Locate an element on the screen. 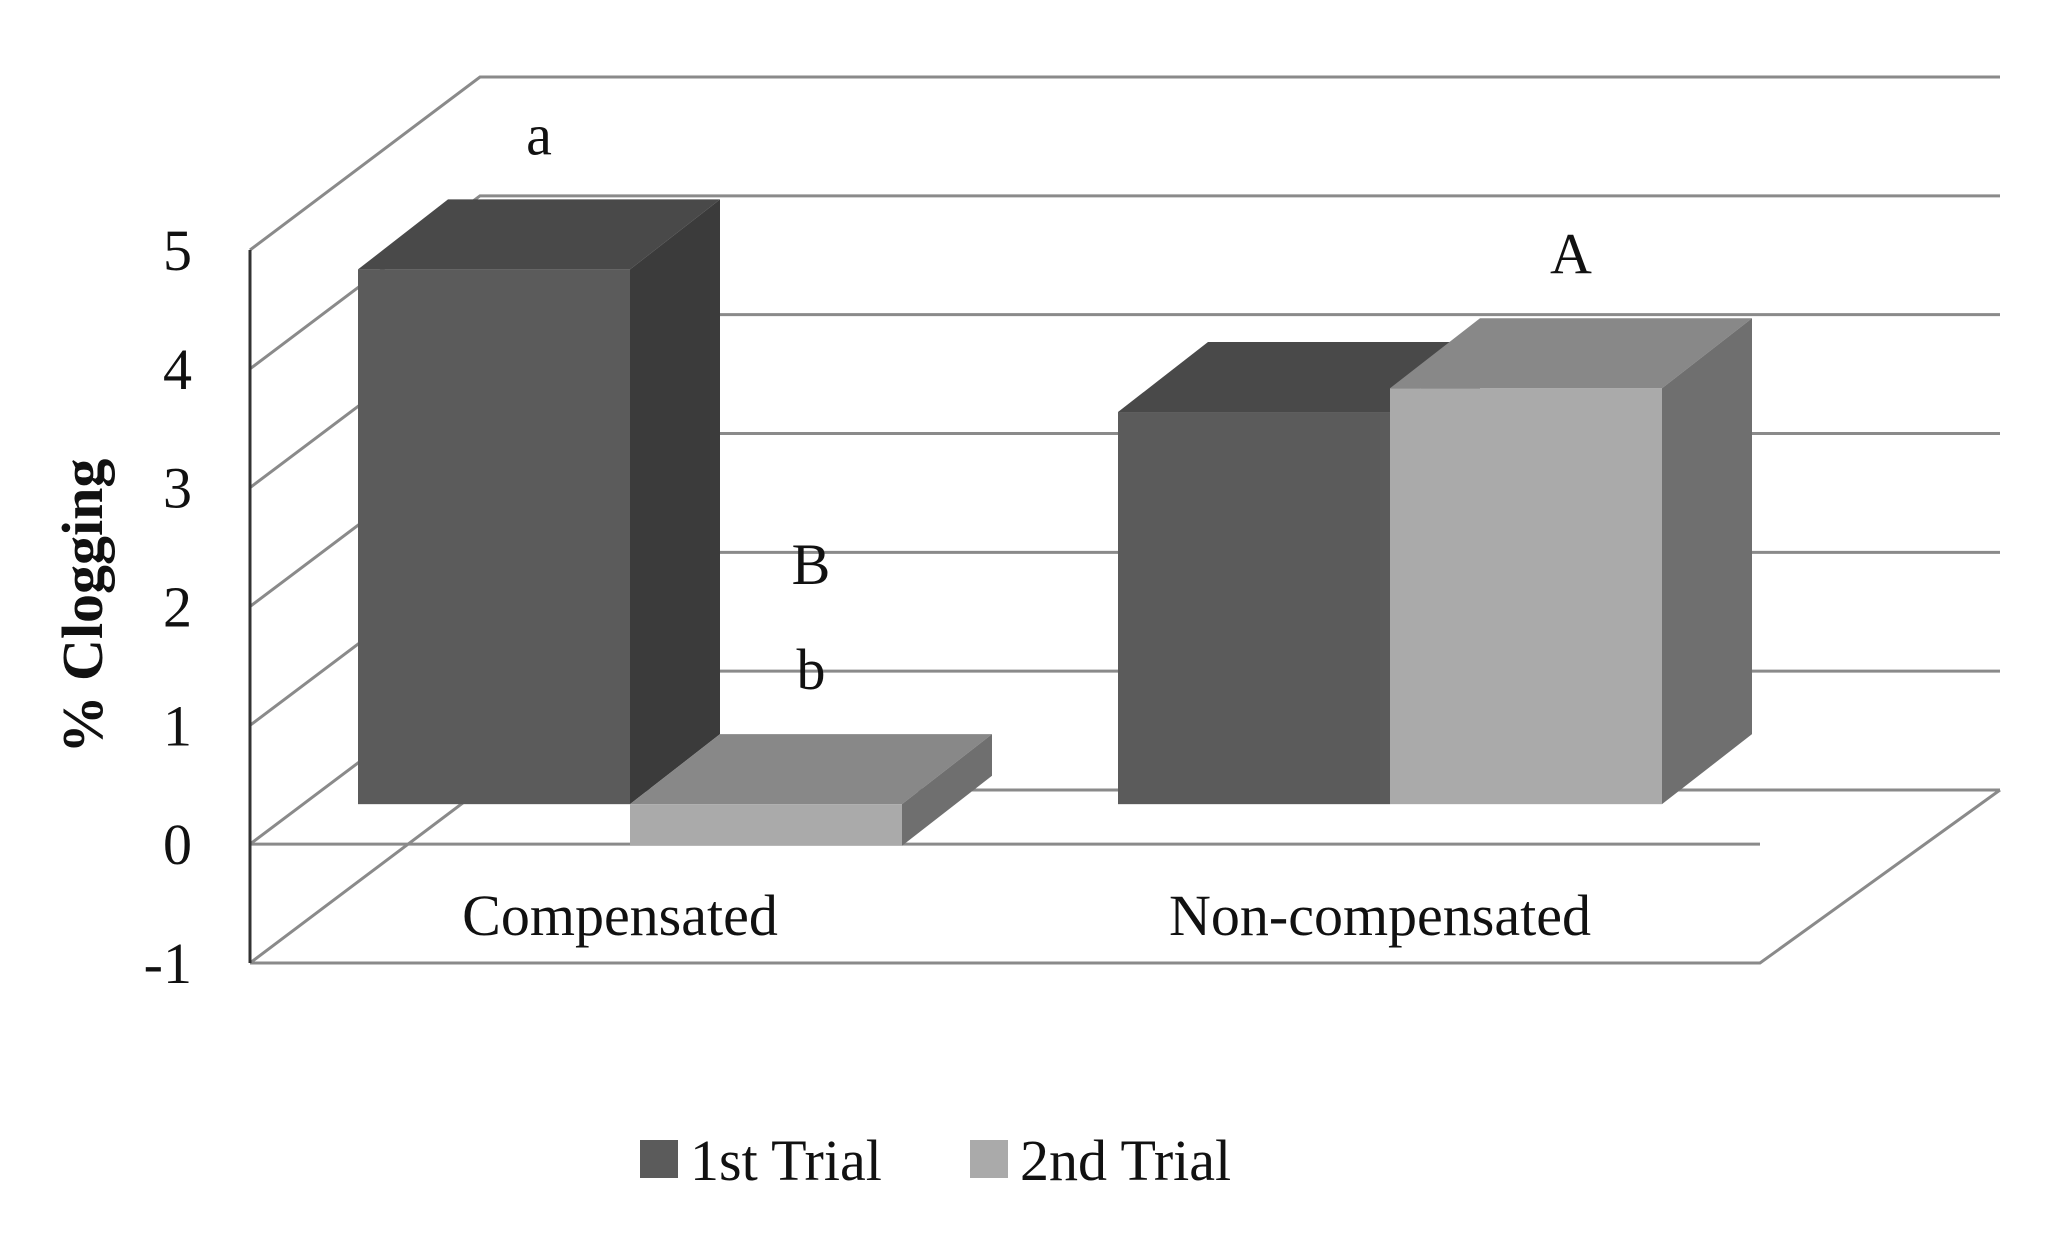 This screenshot has height=1237, width=2056. y-tick-label: 3 is located at coordinates (177, 488).